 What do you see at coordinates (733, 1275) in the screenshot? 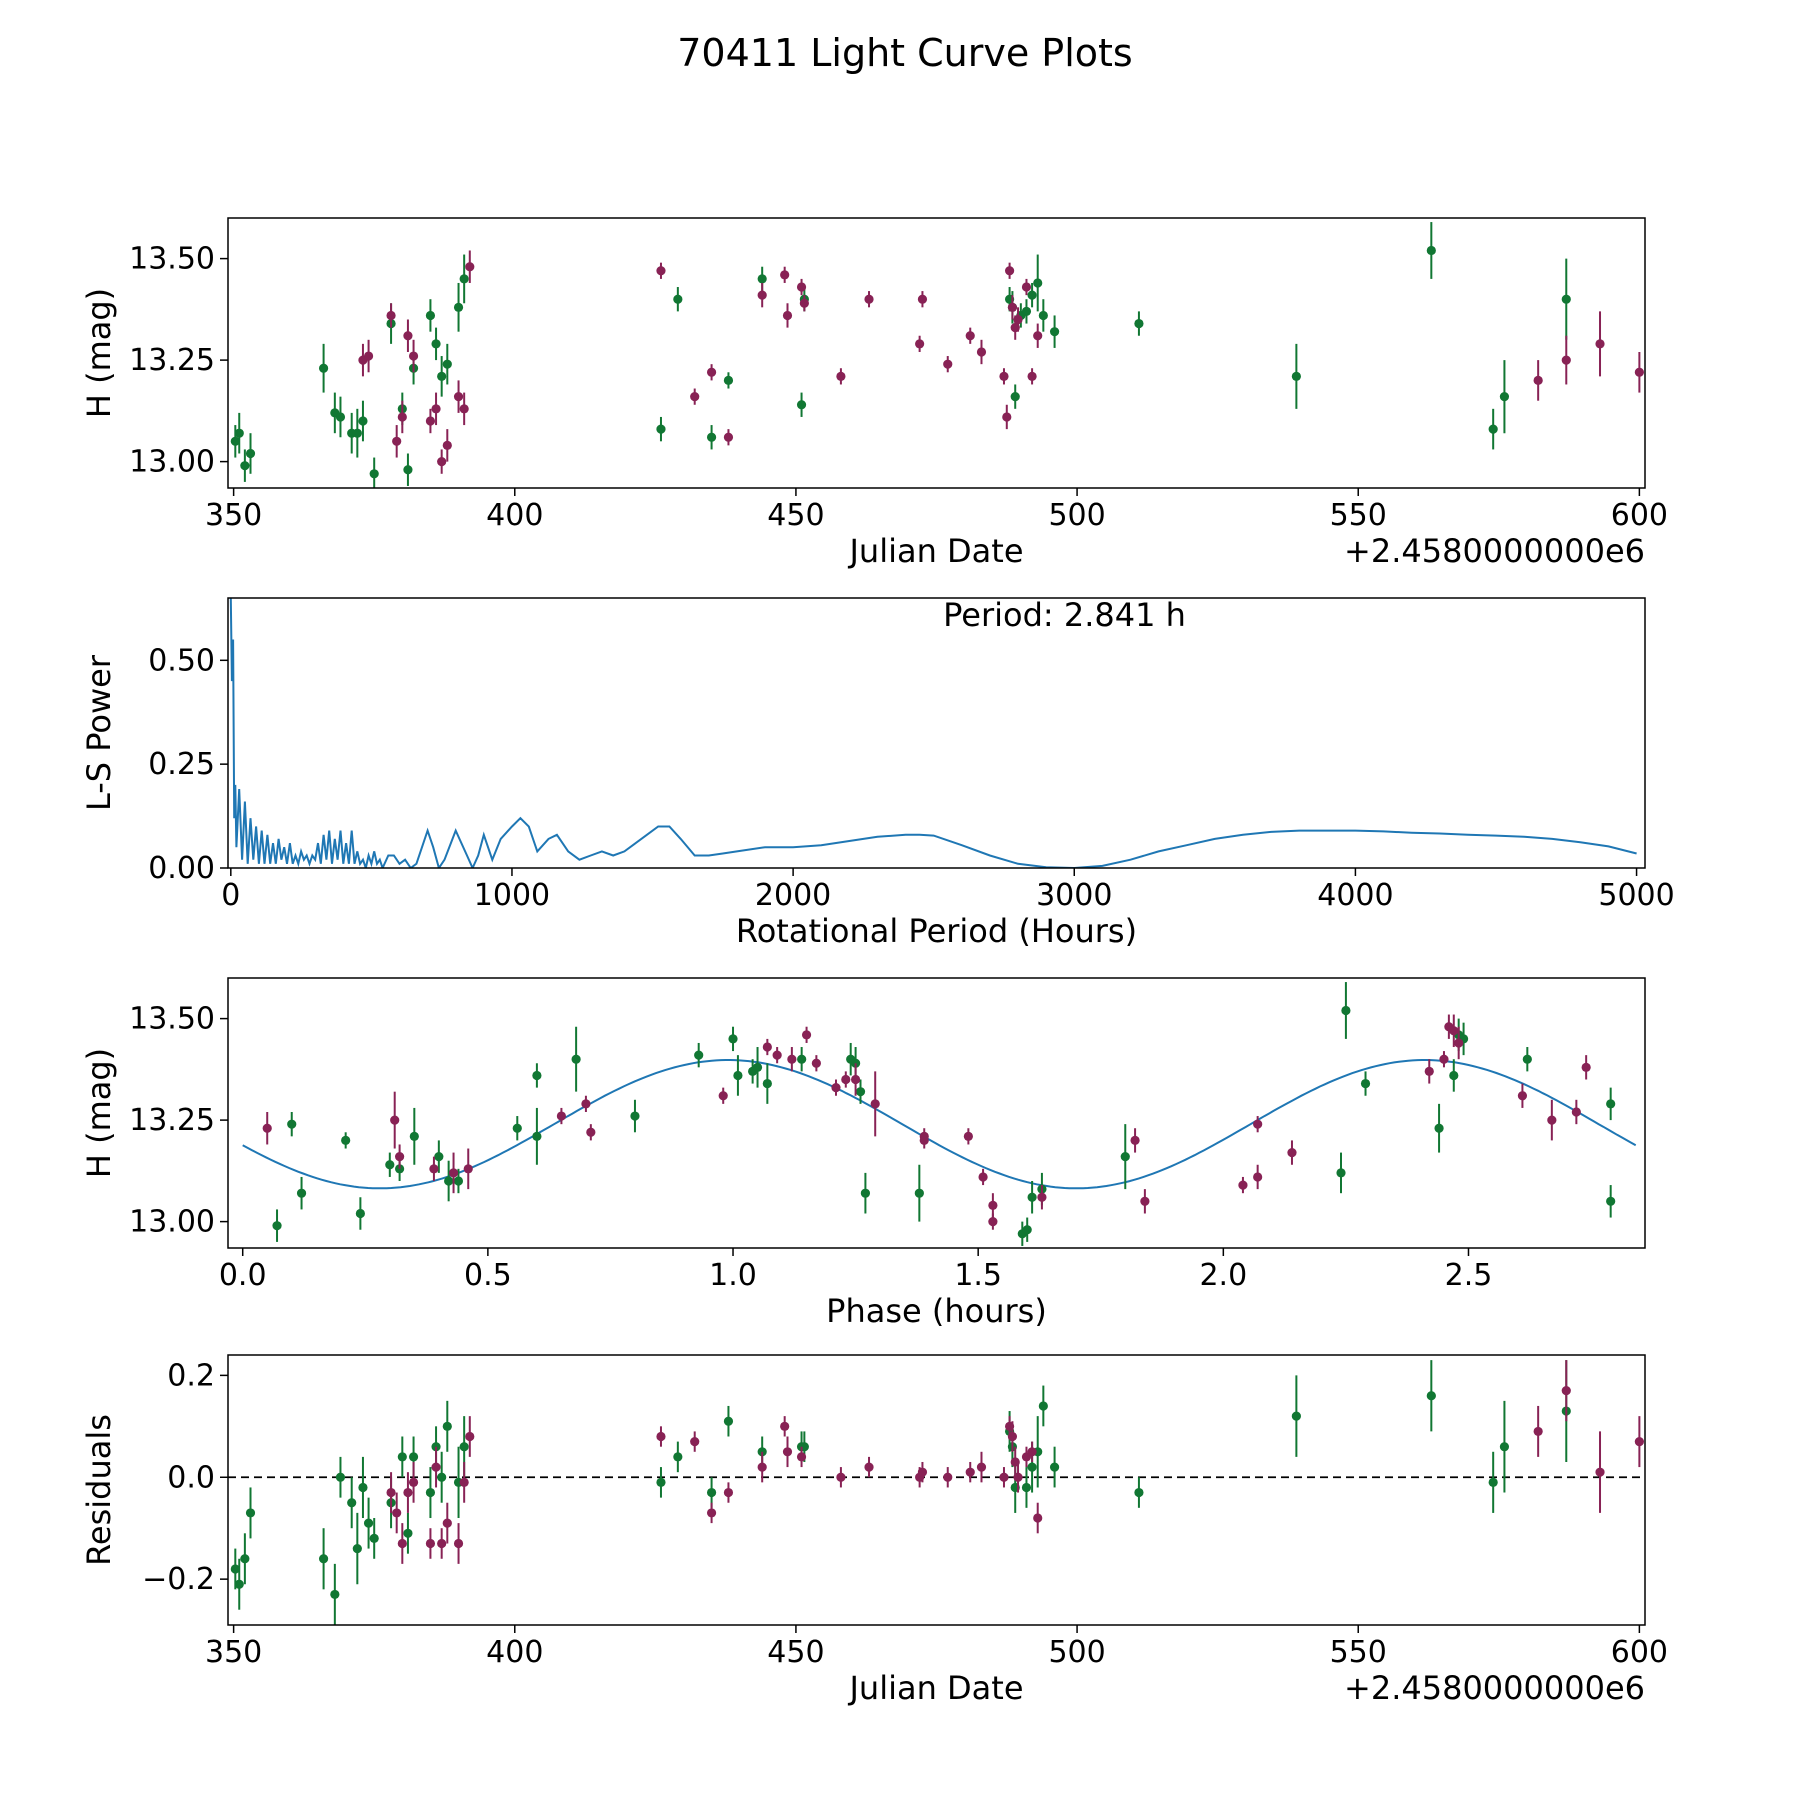
I see `phase-x-tick-label: 1.0` at bounding box center [733, 1275].